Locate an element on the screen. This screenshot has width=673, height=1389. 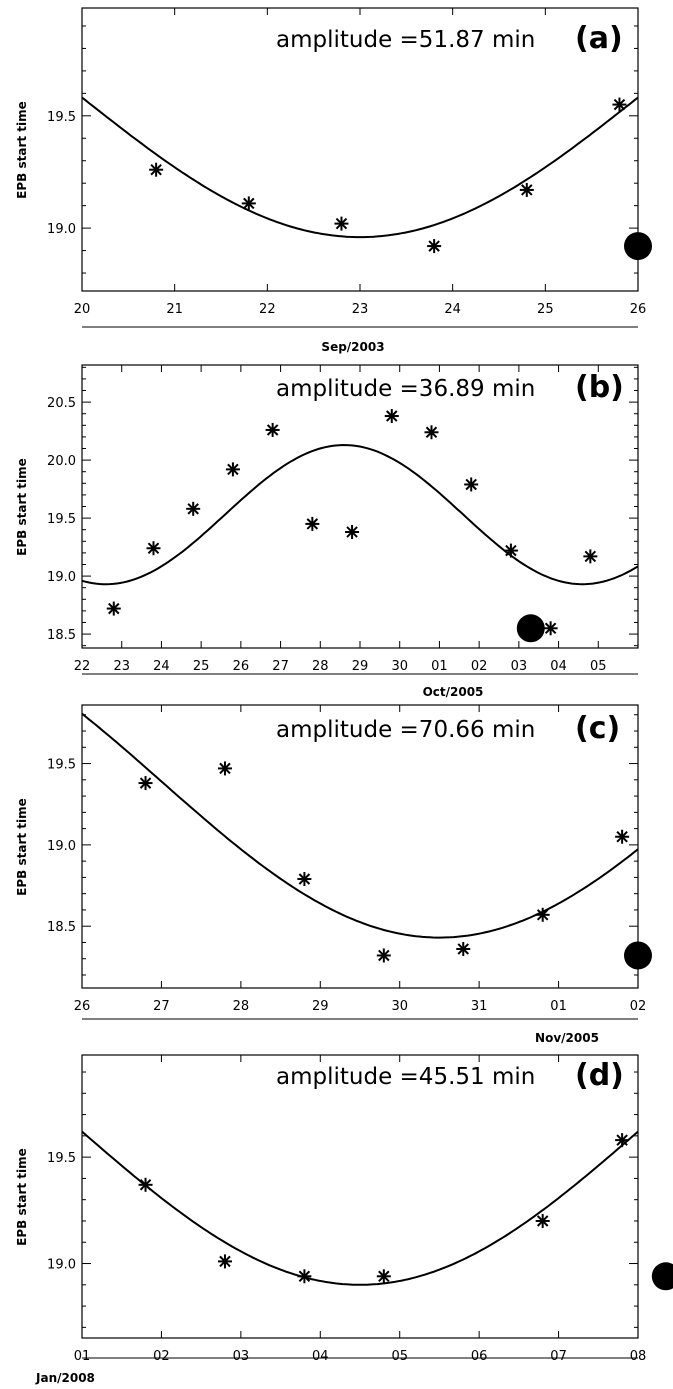
data-points-a is located at coordinates (400, 179).